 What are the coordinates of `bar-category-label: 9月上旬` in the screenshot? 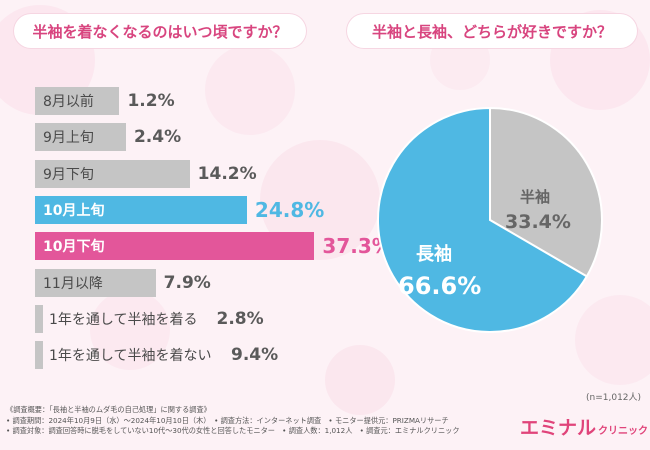 It's located at (68, 138).